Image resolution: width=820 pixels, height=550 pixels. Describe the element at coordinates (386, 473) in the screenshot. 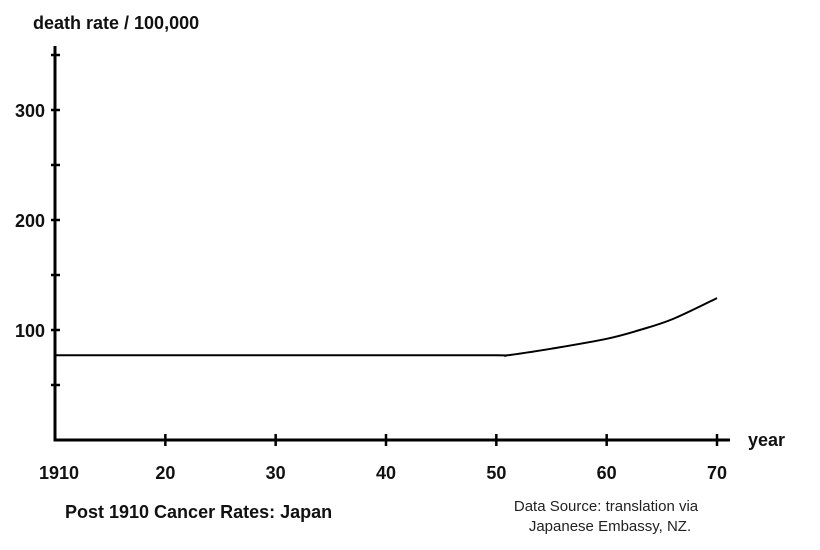

I see `x-tick-label: 40` at that location.